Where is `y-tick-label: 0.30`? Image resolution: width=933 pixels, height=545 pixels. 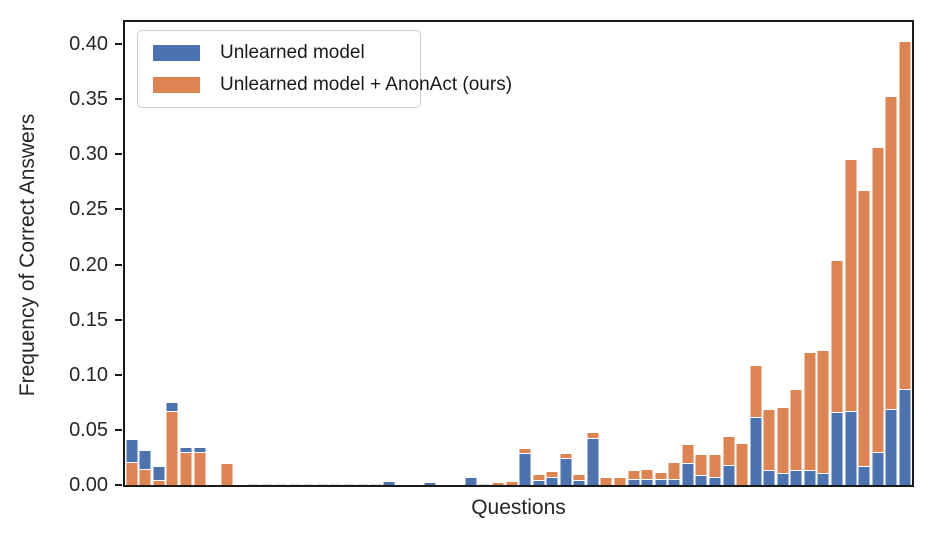 y-tick-label: 0.30 is located at coordinates (88, 154).